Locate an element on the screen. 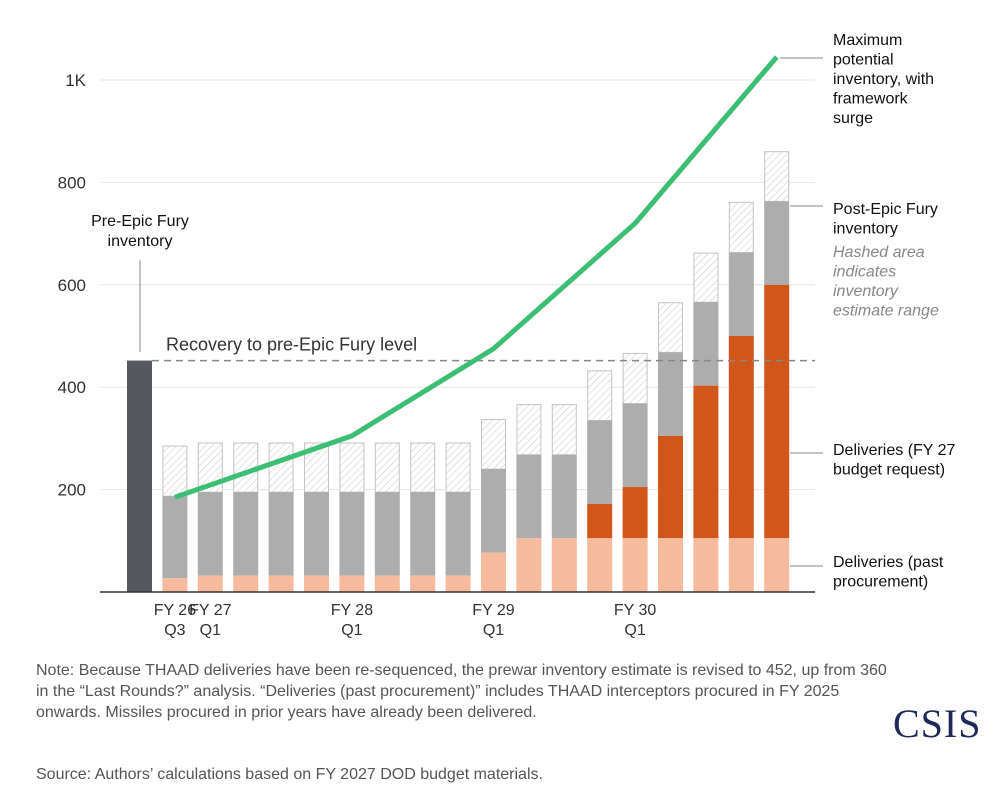 This screenshot has height=800, width=1003. legend-hashed-area: Hashed area is located at coordinates (879, 252).